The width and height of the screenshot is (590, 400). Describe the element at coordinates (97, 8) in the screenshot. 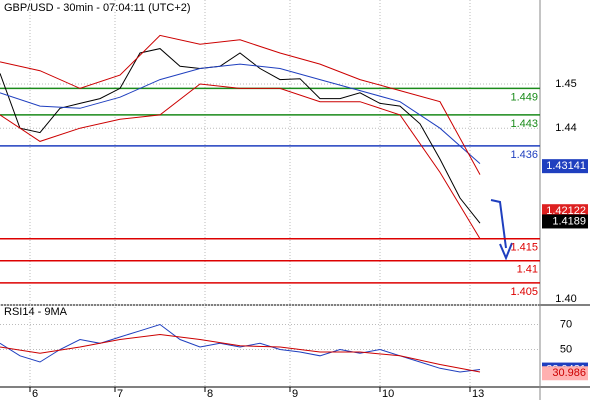

I see `chart-title: GBP/USD - 30min - 07:04:11 (UTC+2)` at that location.